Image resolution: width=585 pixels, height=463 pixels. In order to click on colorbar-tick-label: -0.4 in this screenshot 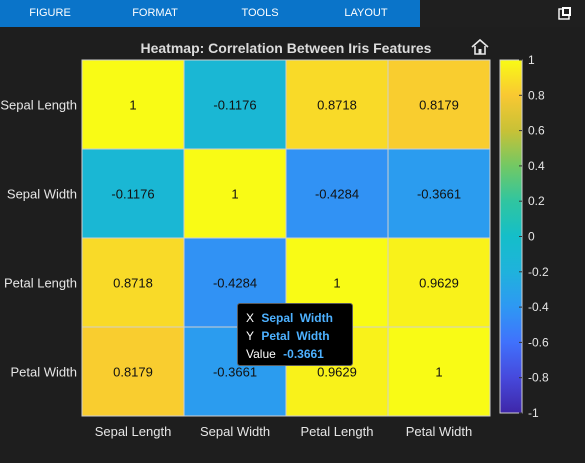, I will do `click(538, 307)`.